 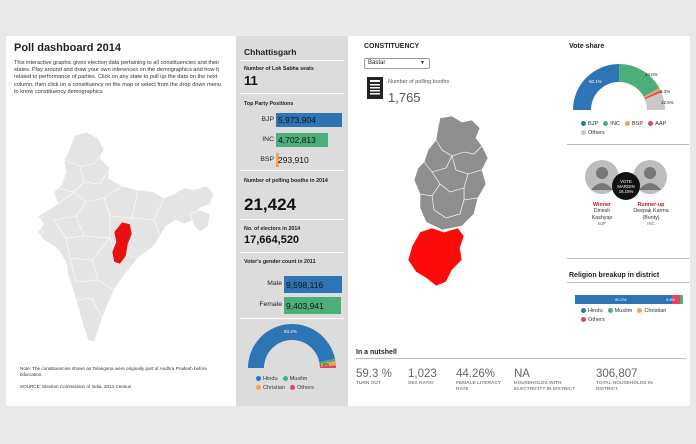 I want to click on seats-value: 11, so click(x=251, y=80).